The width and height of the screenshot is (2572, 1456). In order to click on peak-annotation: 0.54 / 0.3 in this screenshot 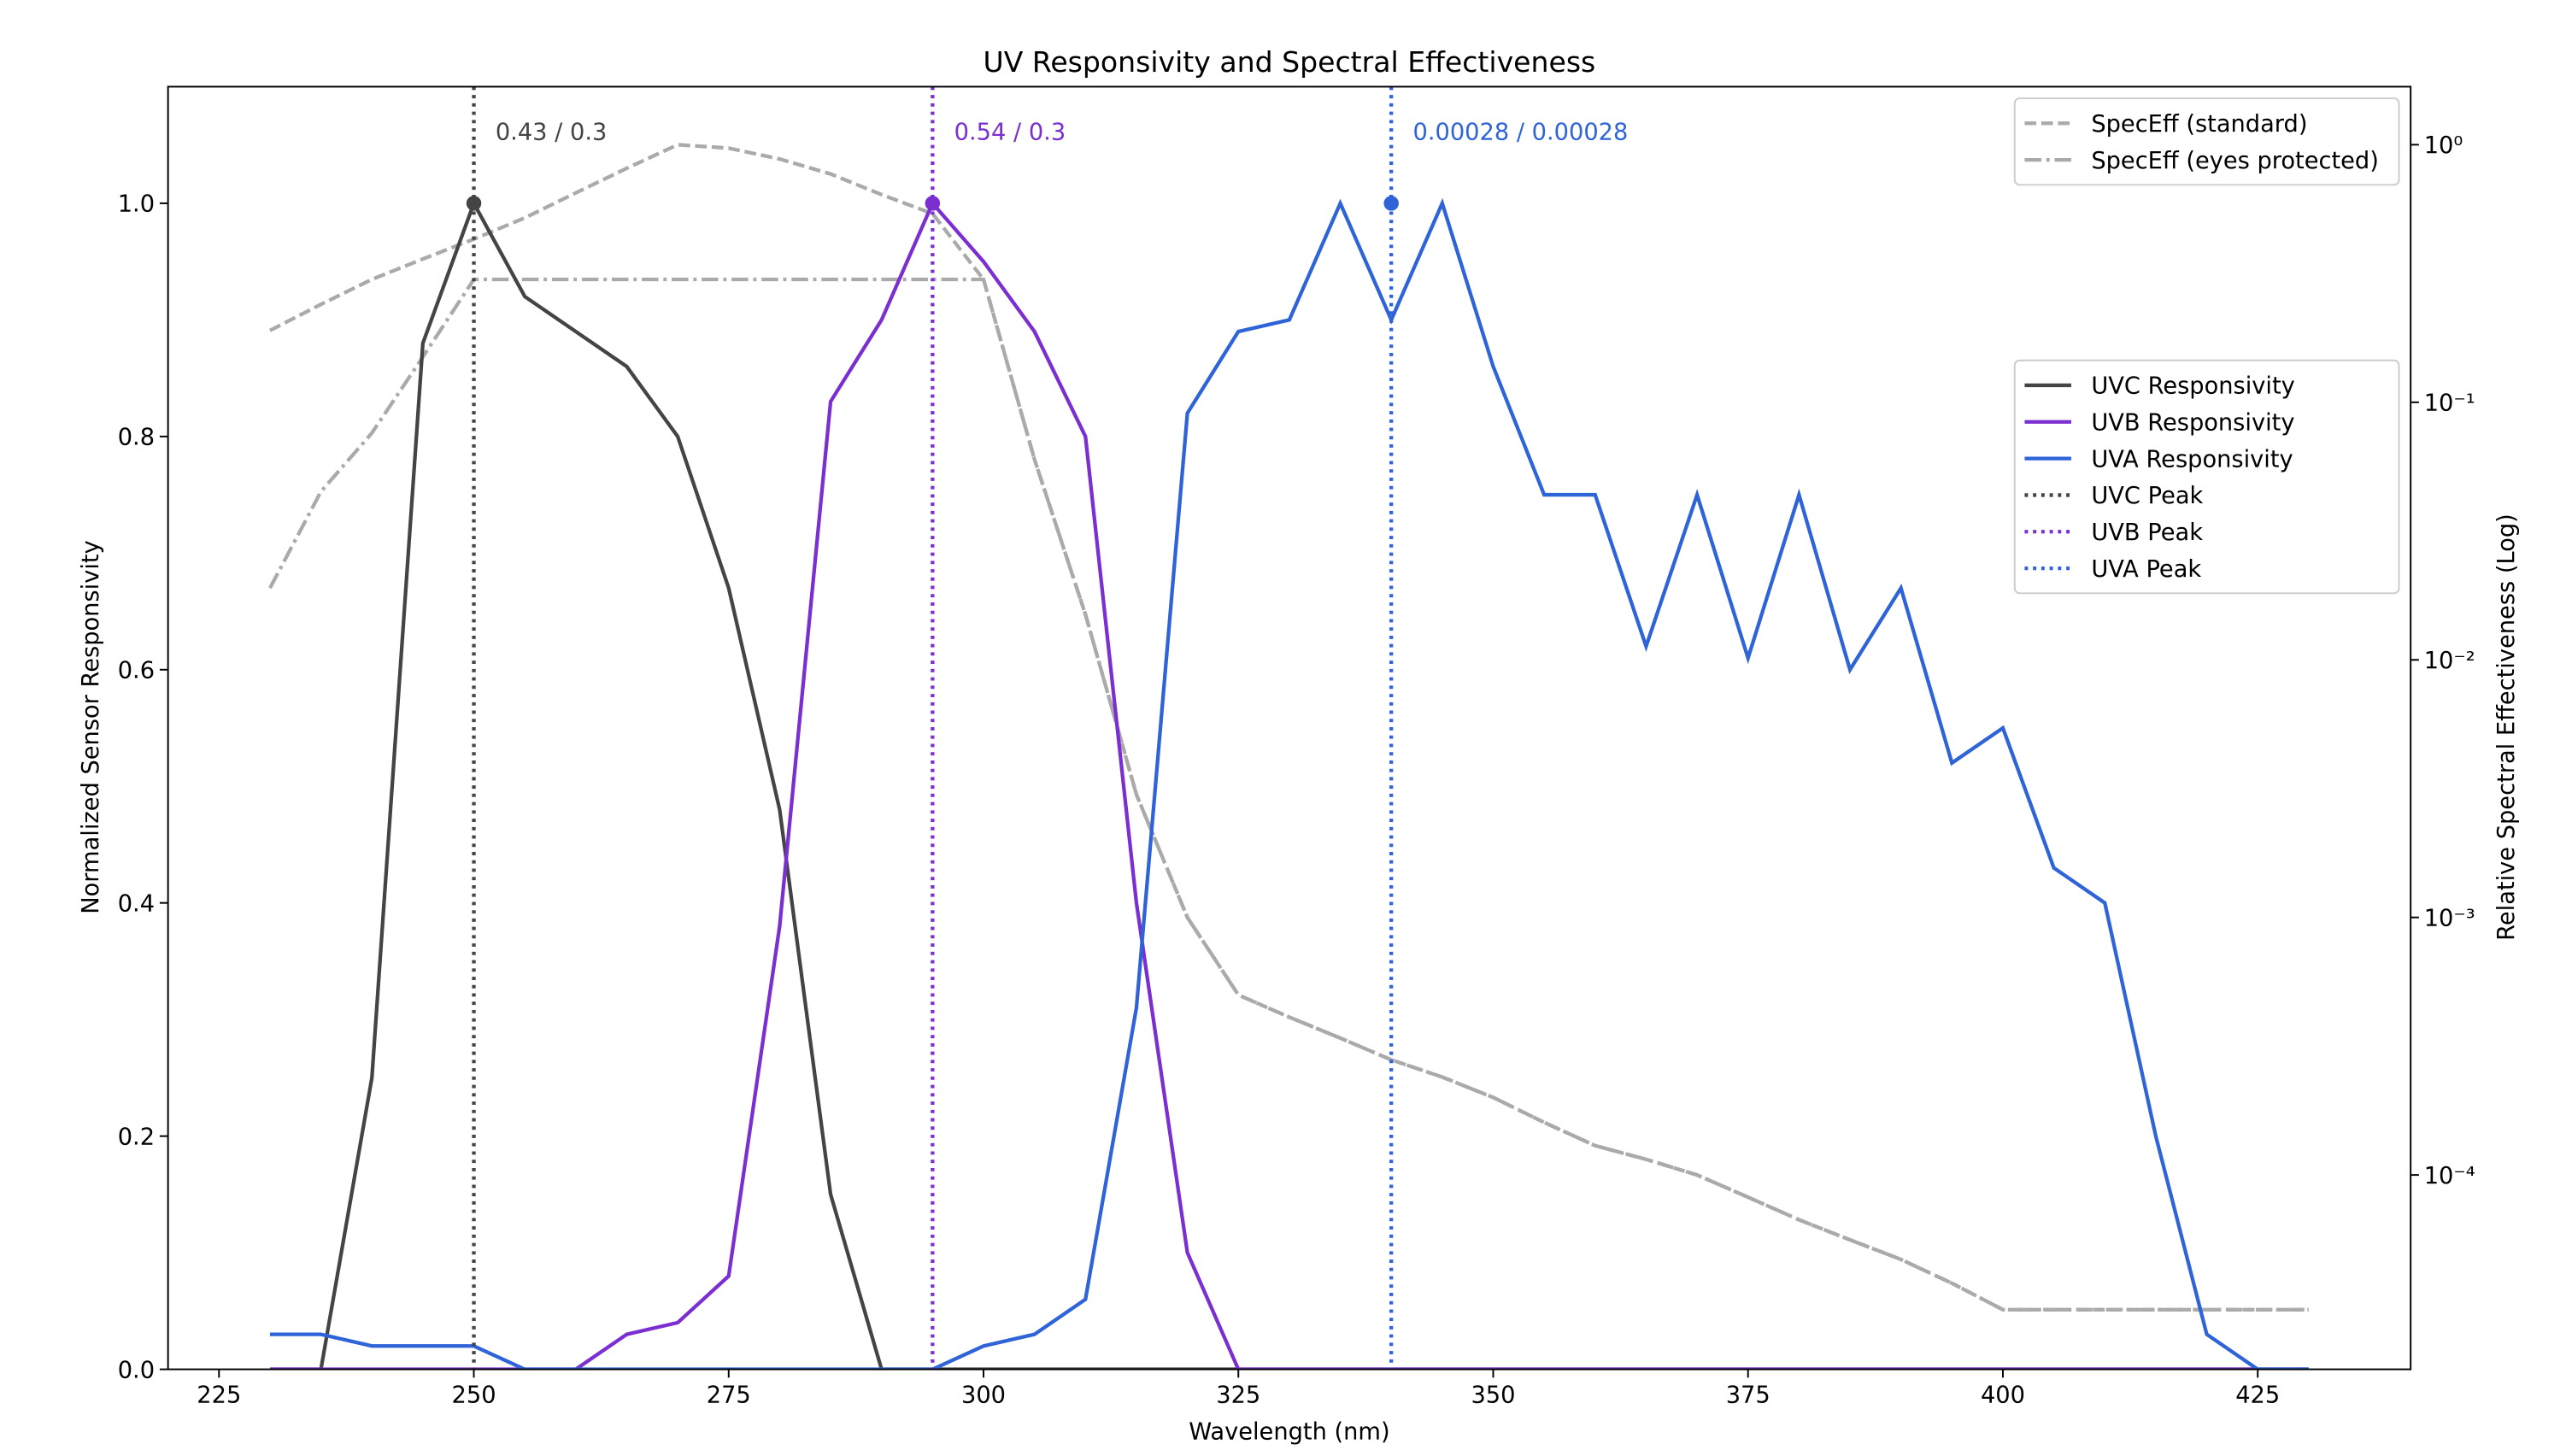, I will do `click(1010, 133)`.